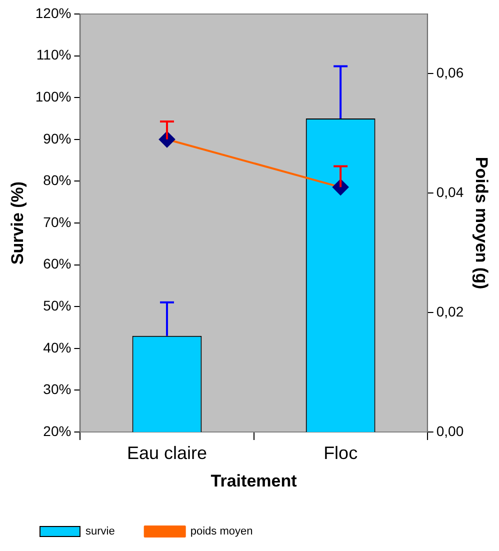 Image resolution: width=499 pixels, height=551 pixels. Describe the element at coordinates (167, 452) in the screenshot. I see `x-tick-label: Eau claire` at that location.